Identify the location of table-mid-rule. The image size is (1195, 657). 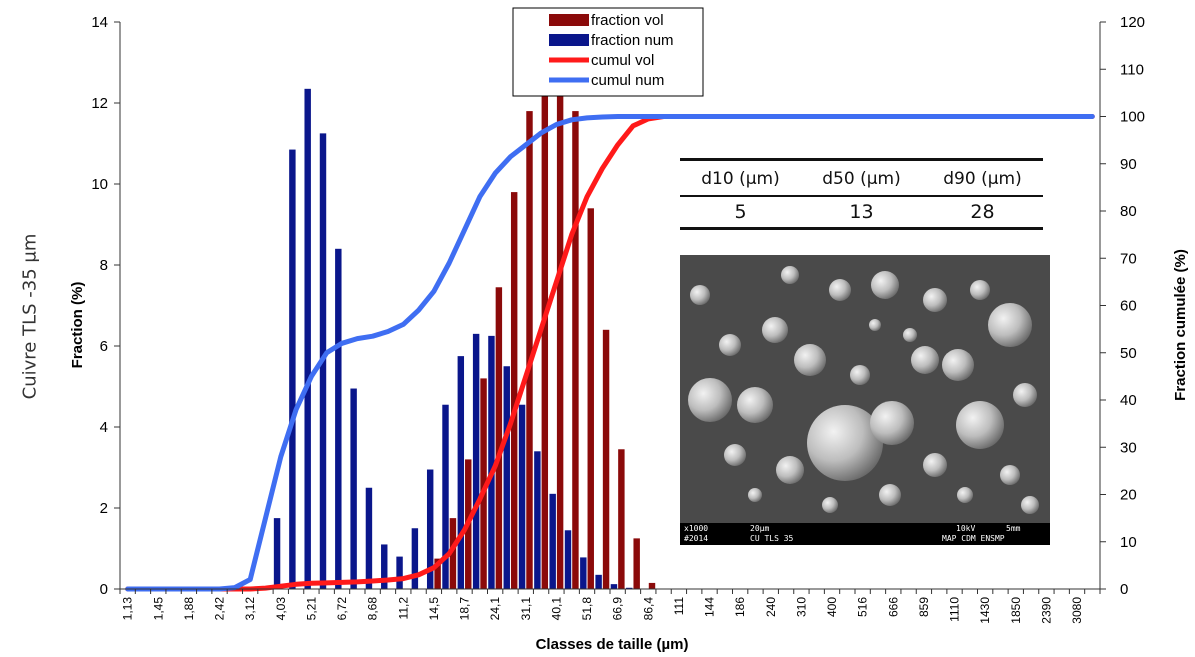
(861, 196).